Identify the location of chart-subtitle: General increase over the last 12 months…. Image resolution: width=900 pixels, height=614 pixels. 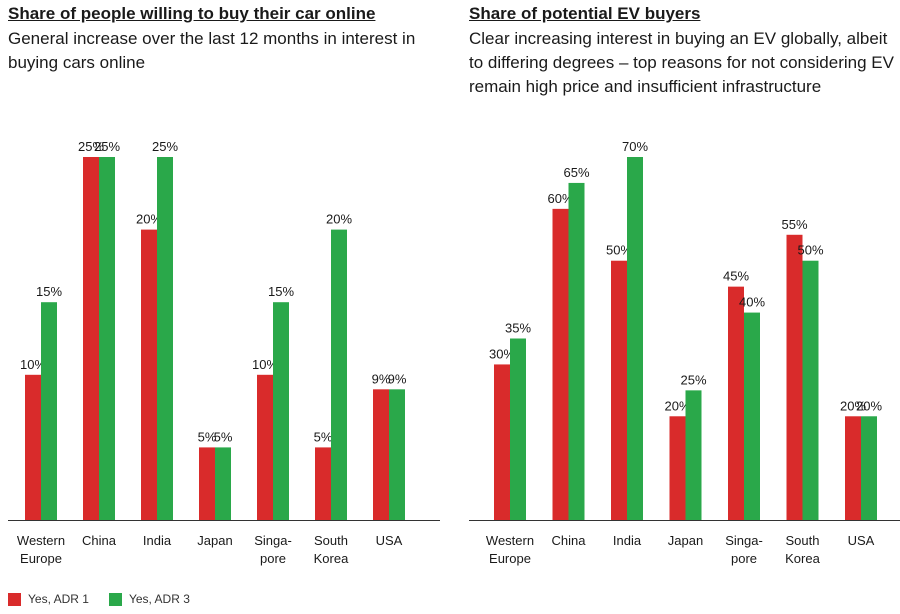
(212, 50).